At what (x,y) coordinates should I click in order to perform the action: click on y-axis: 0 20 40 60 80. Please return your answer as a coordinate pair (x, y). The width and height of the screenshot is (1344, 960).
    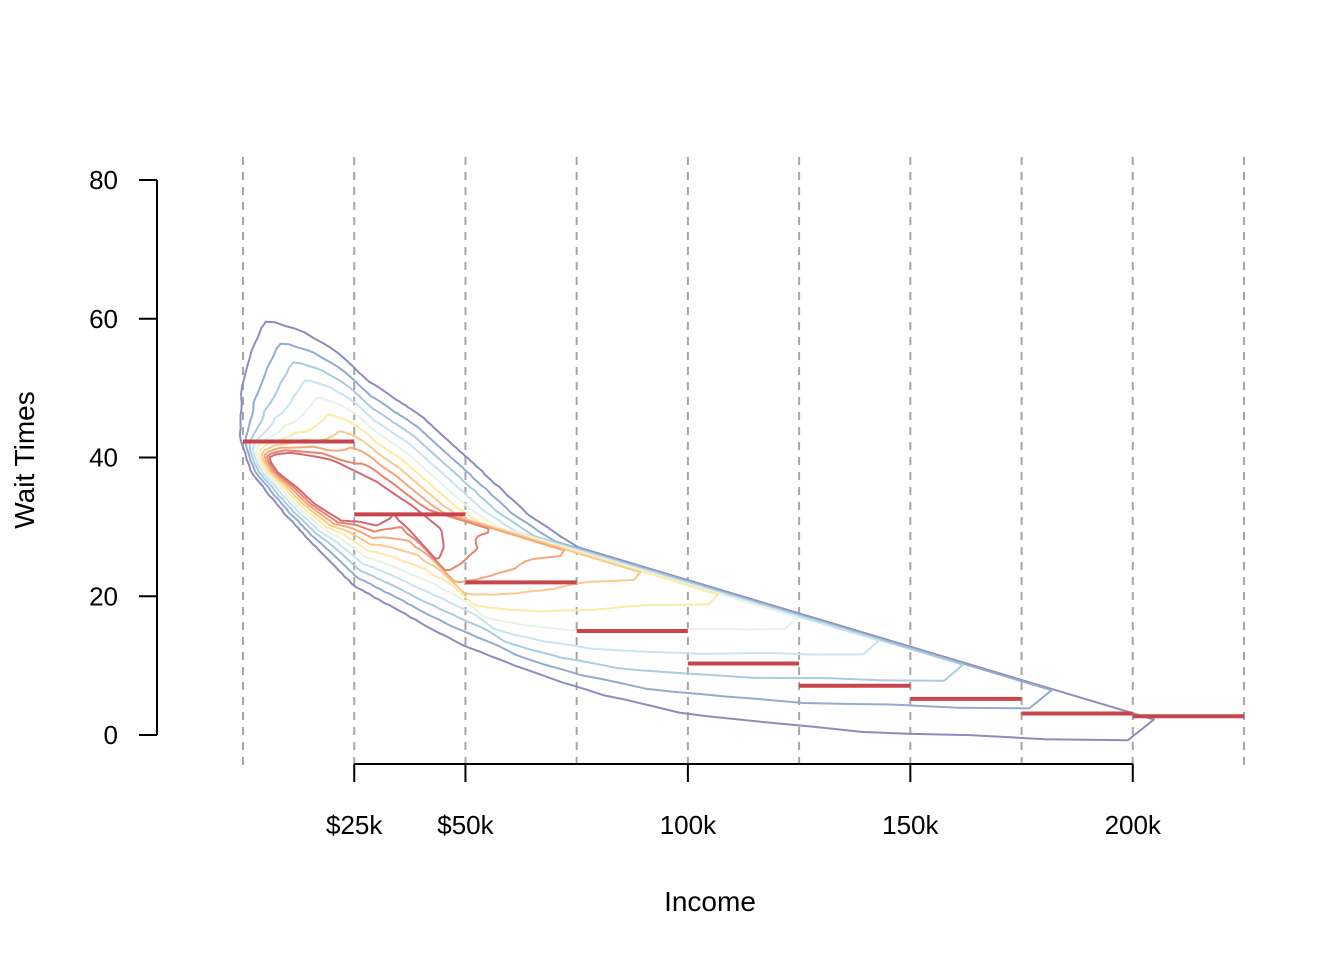
    Looking at the image, I should click on (123, 457).